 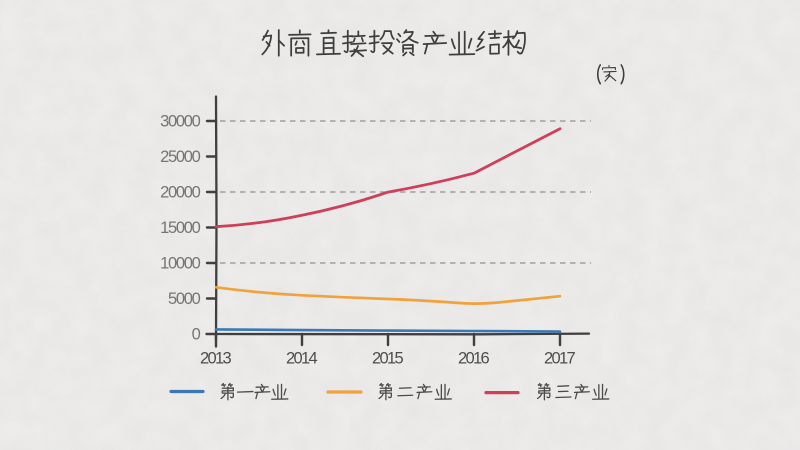 What do you see at coordinates (180, 157) in the screenshot?
I see `svg-text: 25000` at bounding box center [180, 157].